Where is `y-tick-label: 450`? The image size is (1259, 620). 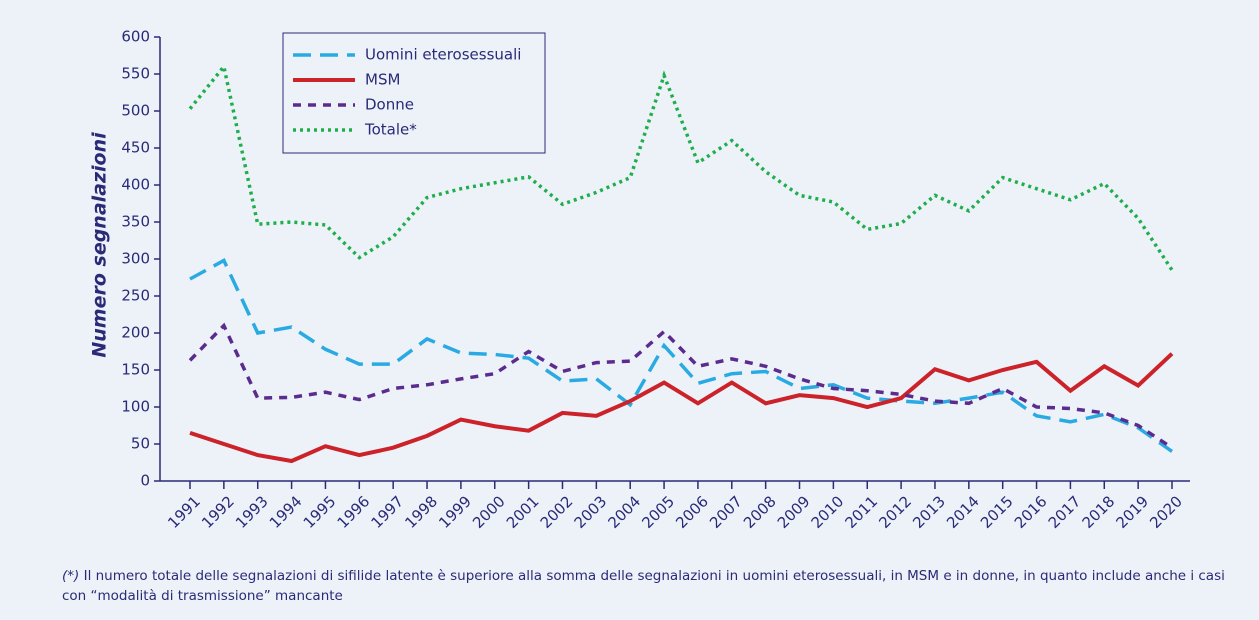
y-tick-label: 450 is located at coordinates (135, 148).